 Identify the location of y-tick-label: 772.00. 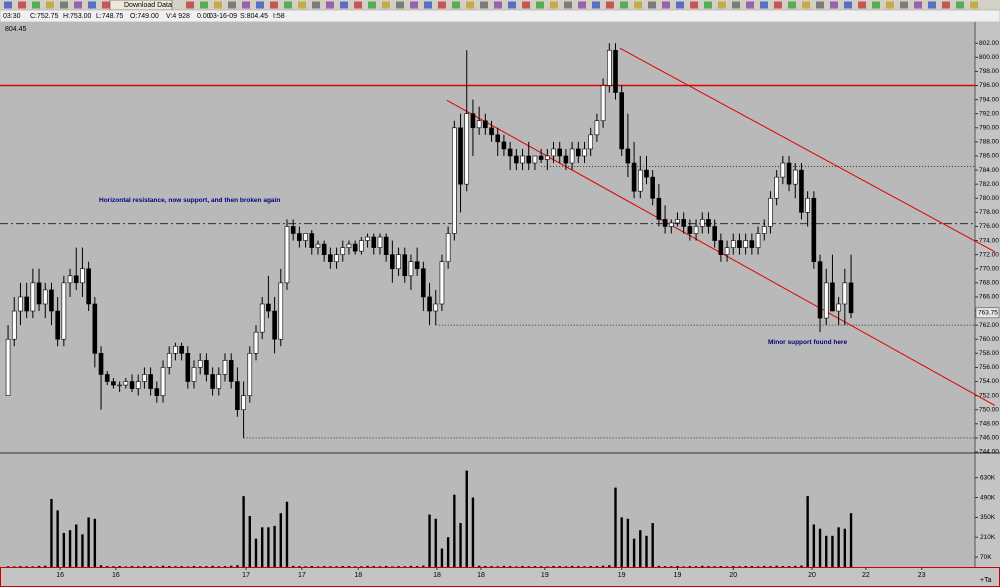
(989, 254).